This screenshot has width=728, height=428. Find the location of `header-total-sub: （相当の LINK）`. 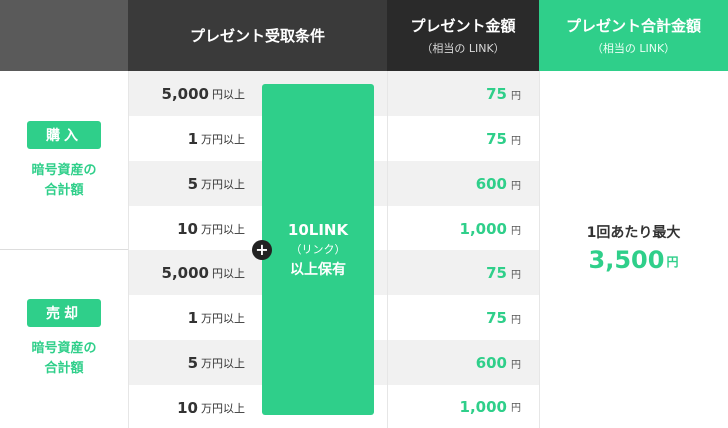

header-total-sub: （相当の LINK） is located at coordinates (633, 48).